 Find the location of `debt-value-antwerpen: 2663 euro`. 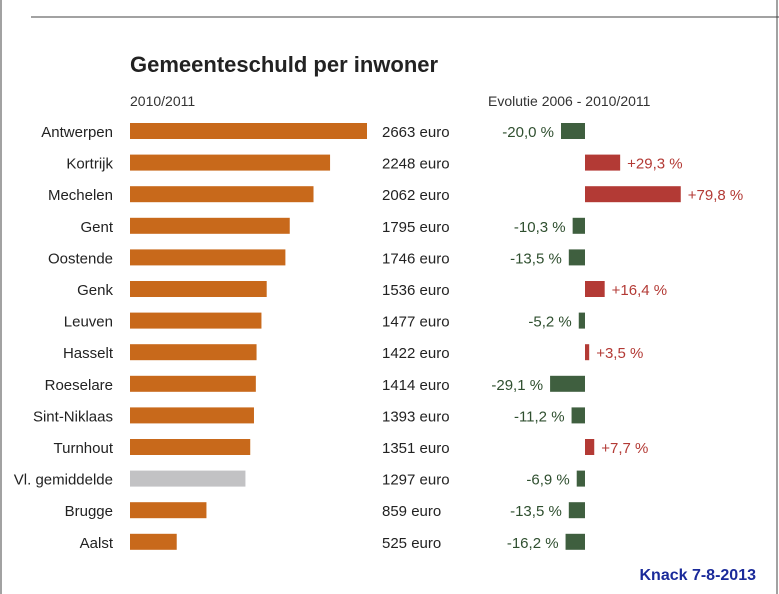

debt-value-antwerpen: 2663 euro is located at coordinates (416, 132).